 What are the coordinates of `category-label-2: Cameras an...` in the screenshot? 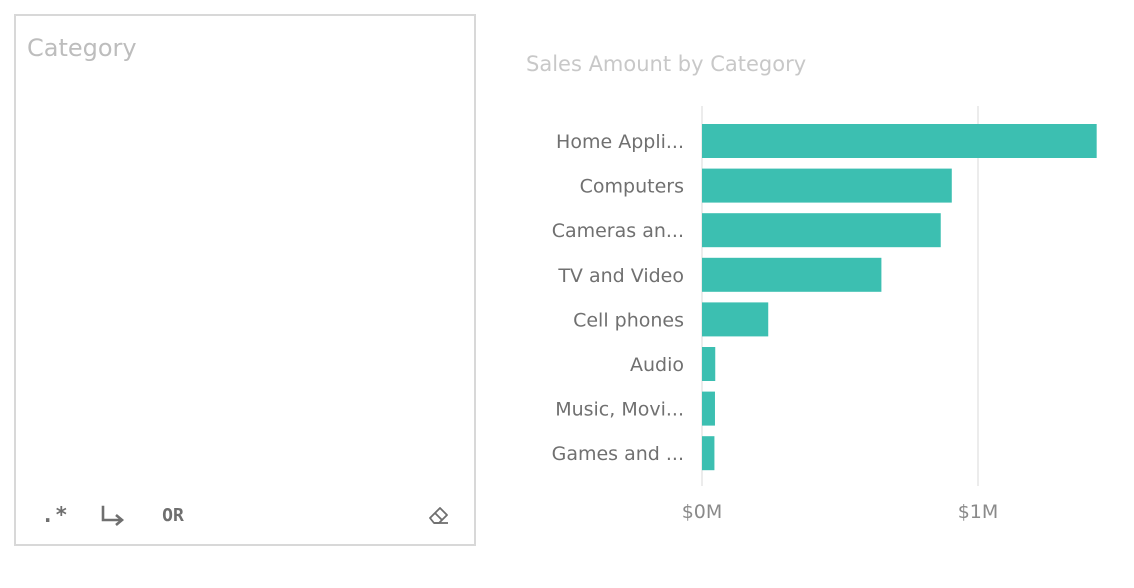 It's located at (618, 231).